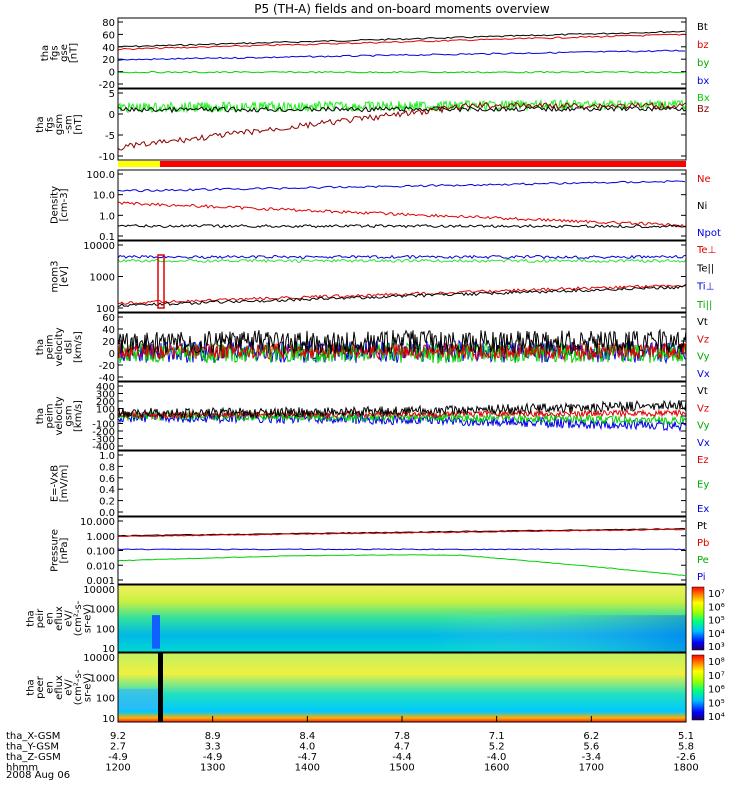 The width and height of the screenshot is (750, 804). I want to click on legend-label: Te⊥, so click(706, 250).